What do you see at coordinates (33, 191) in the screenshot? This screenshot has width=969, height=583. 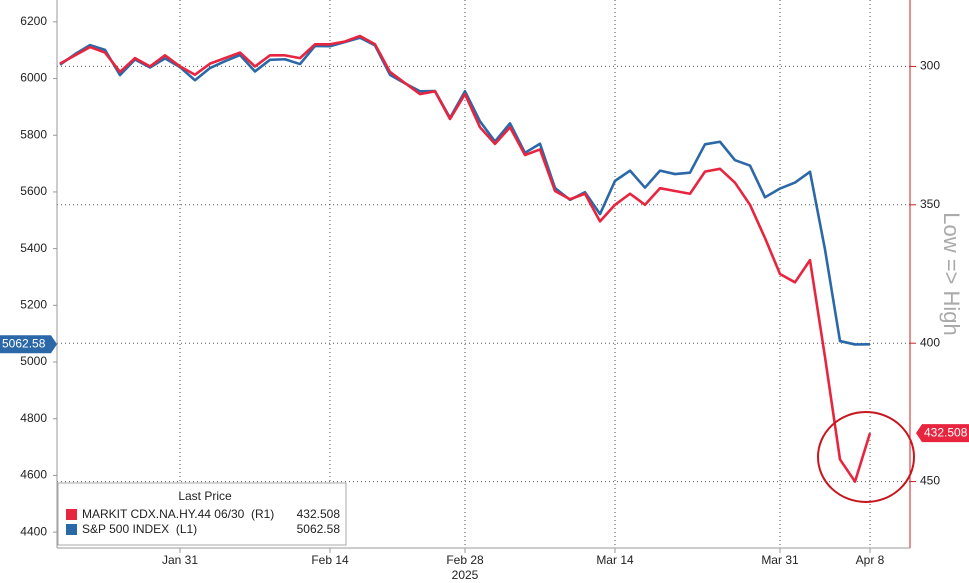 I see `y-tick-label: 5600` at bounding box center [33, 191].